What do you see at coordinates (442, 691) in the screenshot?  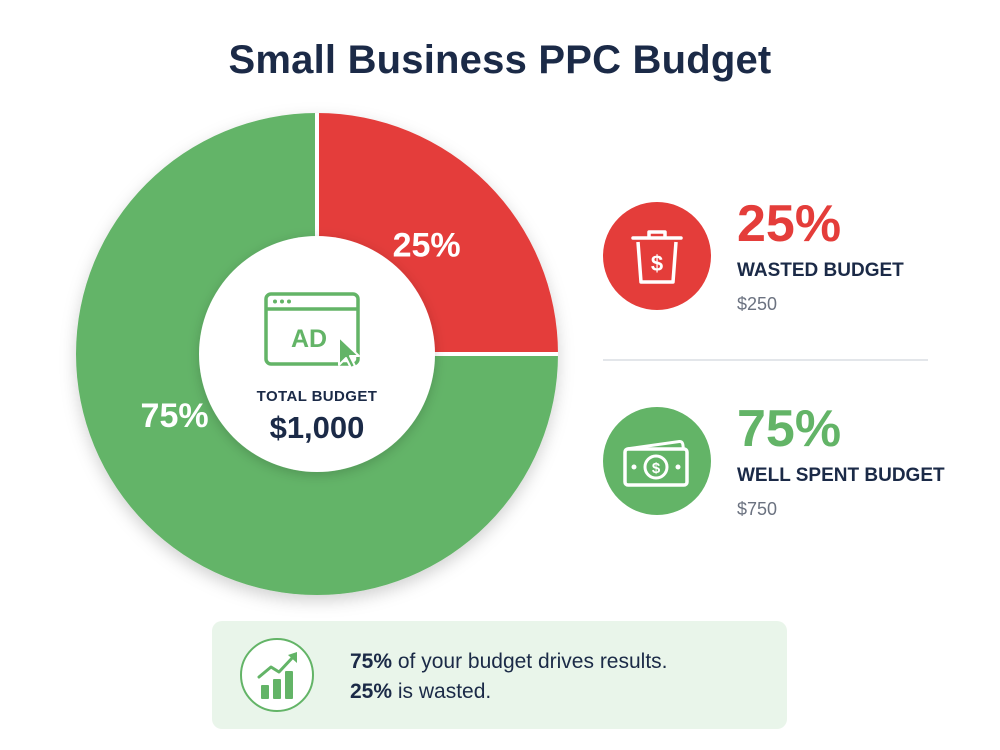 I see `summary-line-2-rest: is wasted.` at bounding box center [442, 691].